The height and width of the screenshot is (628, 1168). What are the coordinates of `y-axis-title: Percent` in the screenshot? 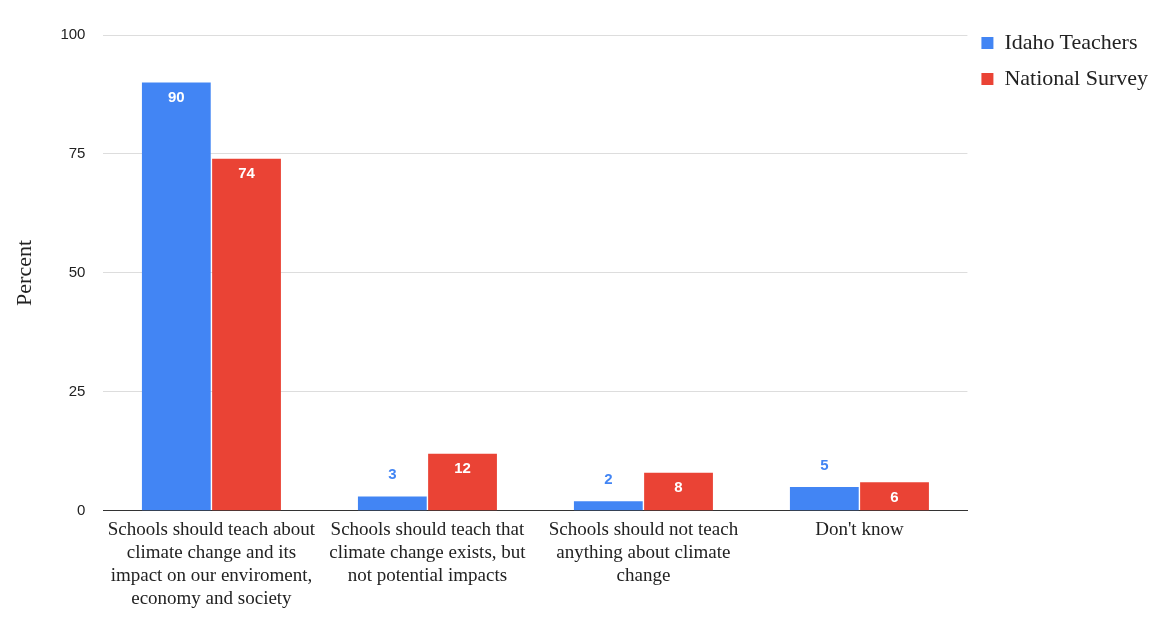 It's located at (23, 272).